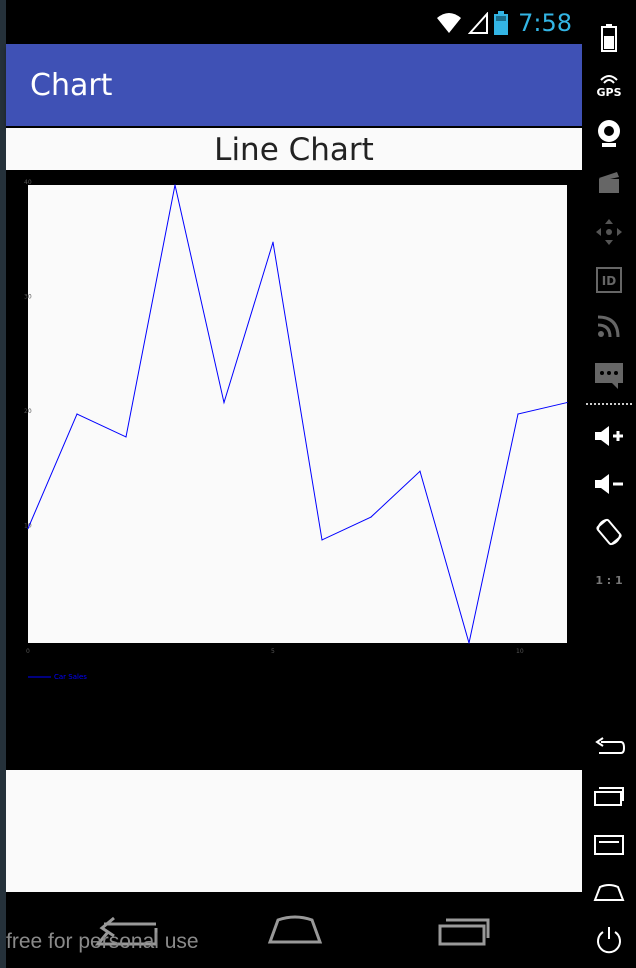 The height and width of the screenshot is (968, 636). Describe the element at coordinates (3, 484) in the screenshot. I see `window-left-edge` at that location.